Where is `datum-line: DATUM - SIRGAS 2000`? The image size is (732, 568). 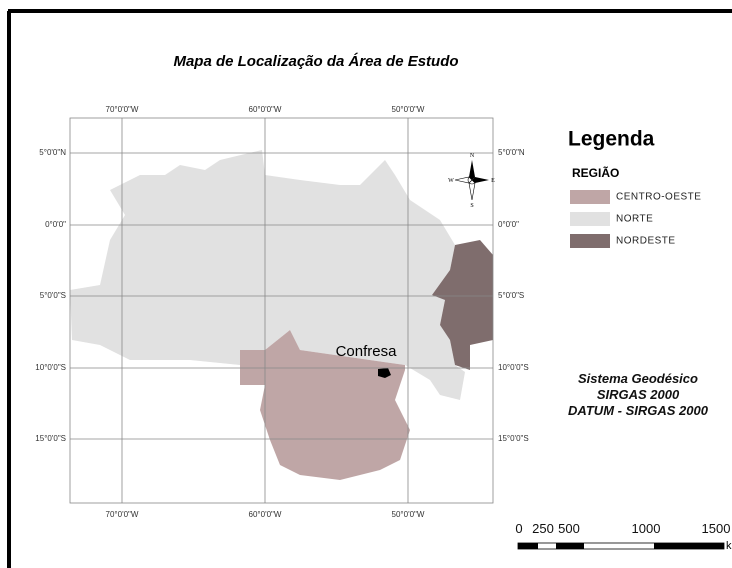 datum-line: DATUM - SIRGAS 2000 is located at coordinates (638, 410).